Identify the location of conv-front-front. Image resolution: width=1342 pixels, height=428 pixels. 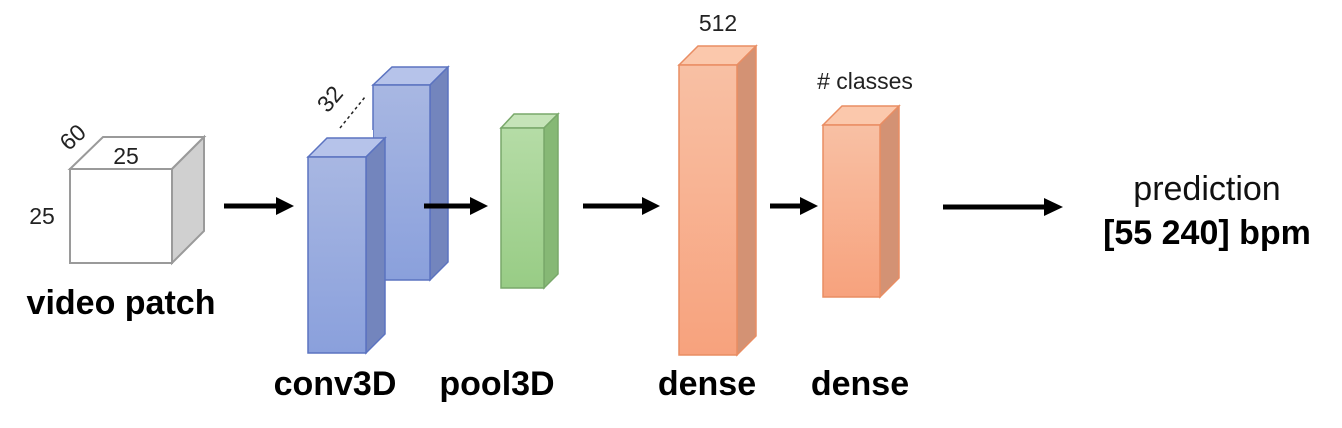
(337, 255).